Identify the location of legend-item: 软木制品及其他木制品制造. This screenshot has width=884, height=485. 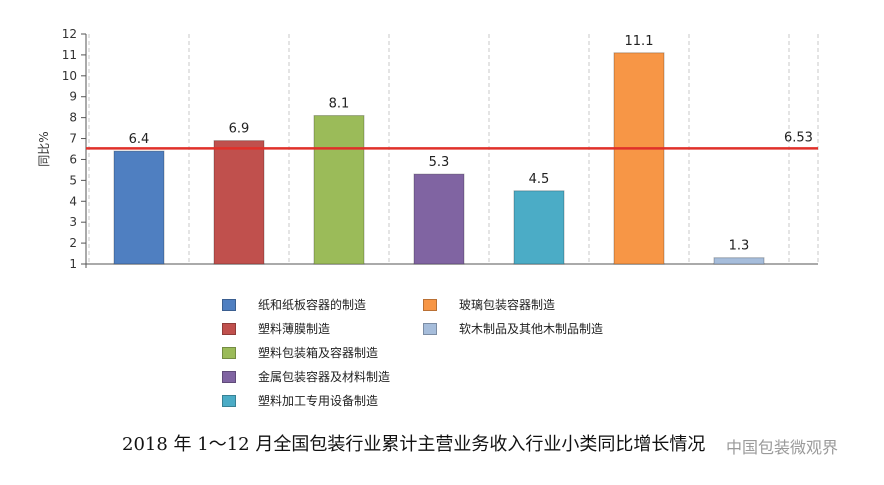
(513, 328).